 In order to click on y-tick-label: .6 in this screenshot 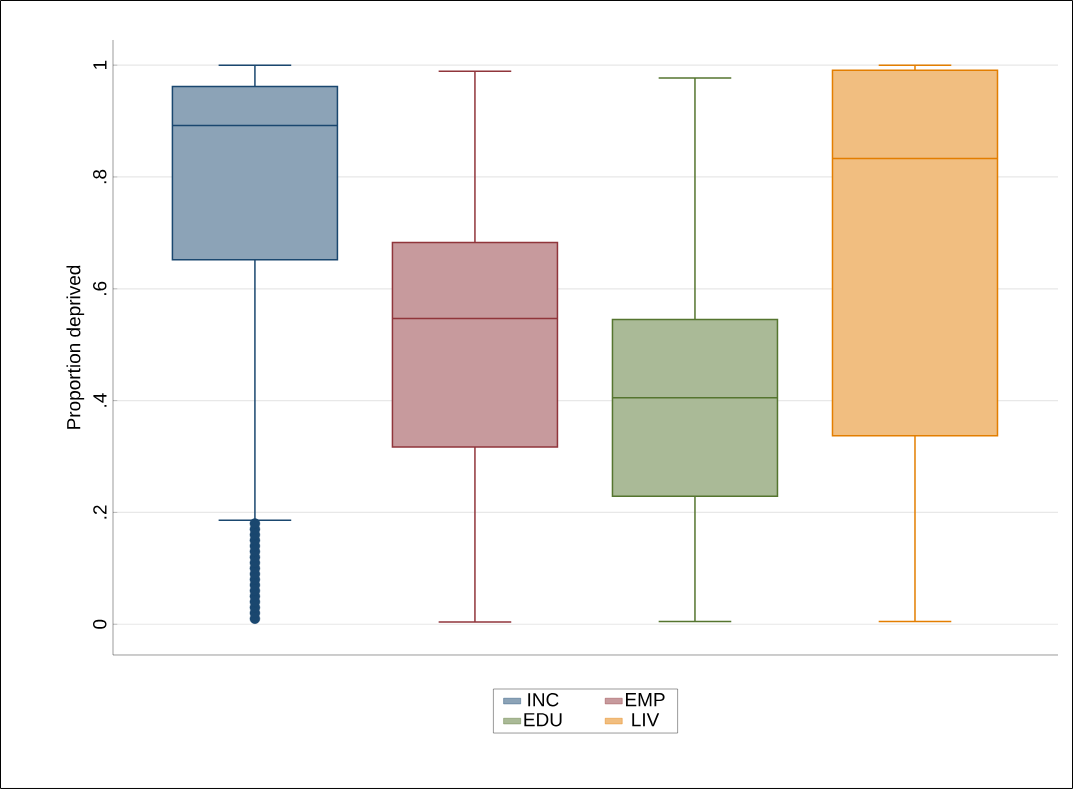, I will do `click(100, 288)`.